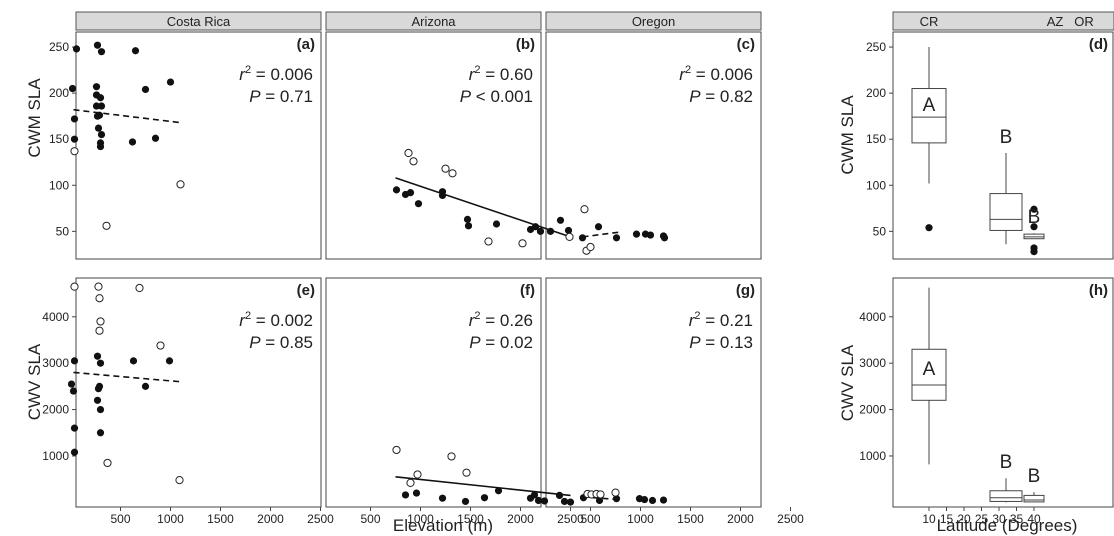 The height and width of the screenshot is (536, 1114). I want to click on strip-label: Costa Rica, so click(199, 21).